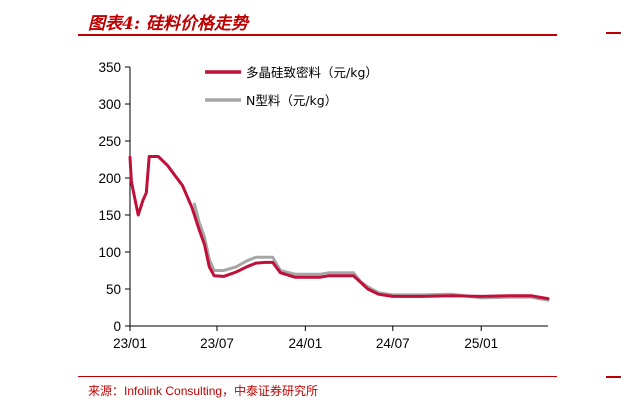 The image size is (621, 410). I want to click on x-tick-label: 24/07, so click(393, 343).